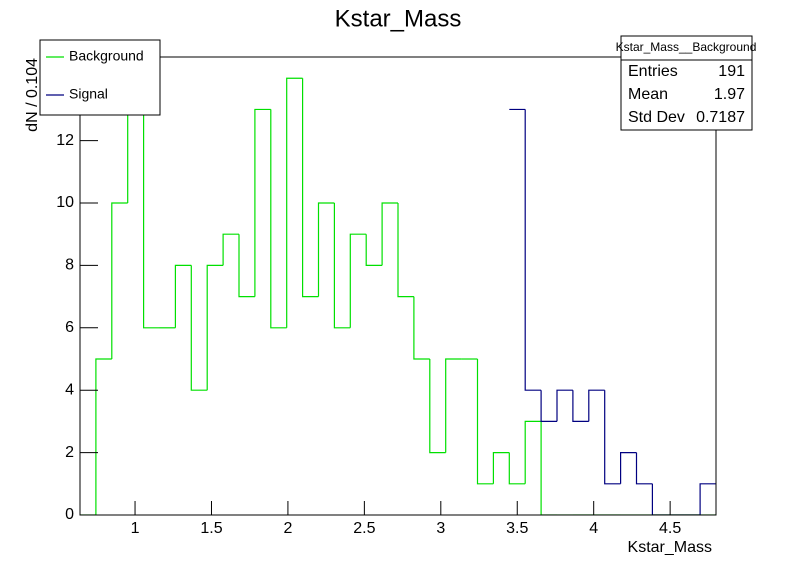  Describe the element at coordinates (729, 94) in the screenshot. I see `stats-value: 1.97` at that location.